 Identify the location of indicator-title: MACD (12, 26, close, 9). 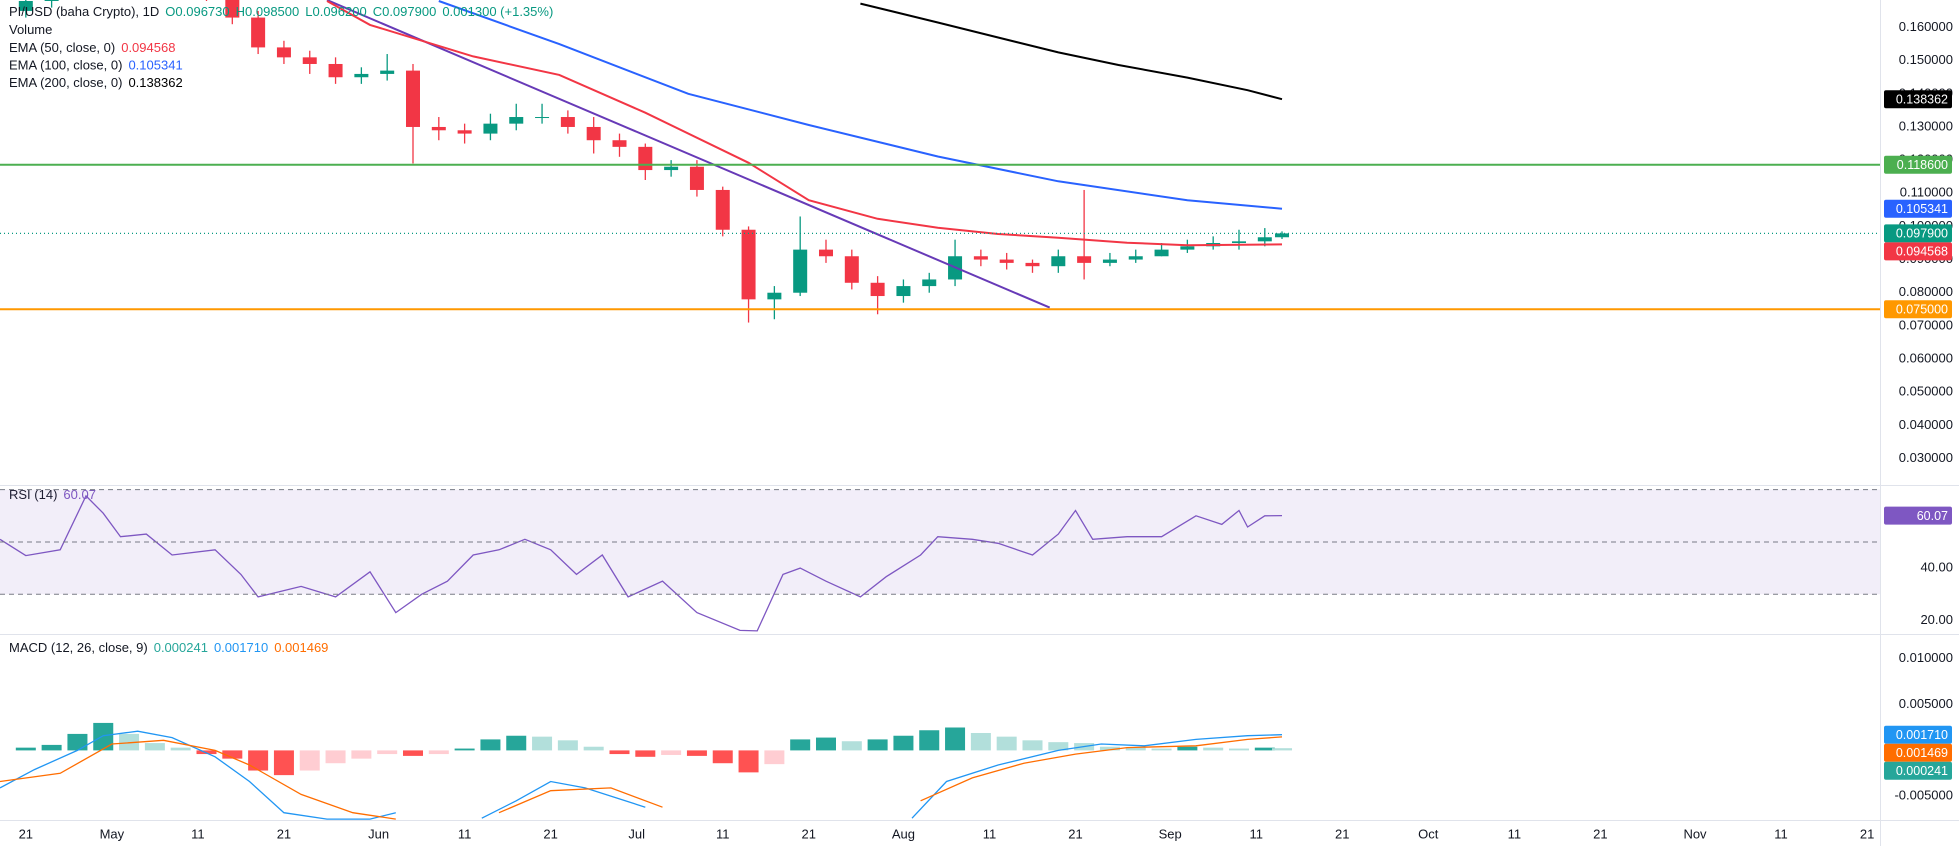
(78, 647).